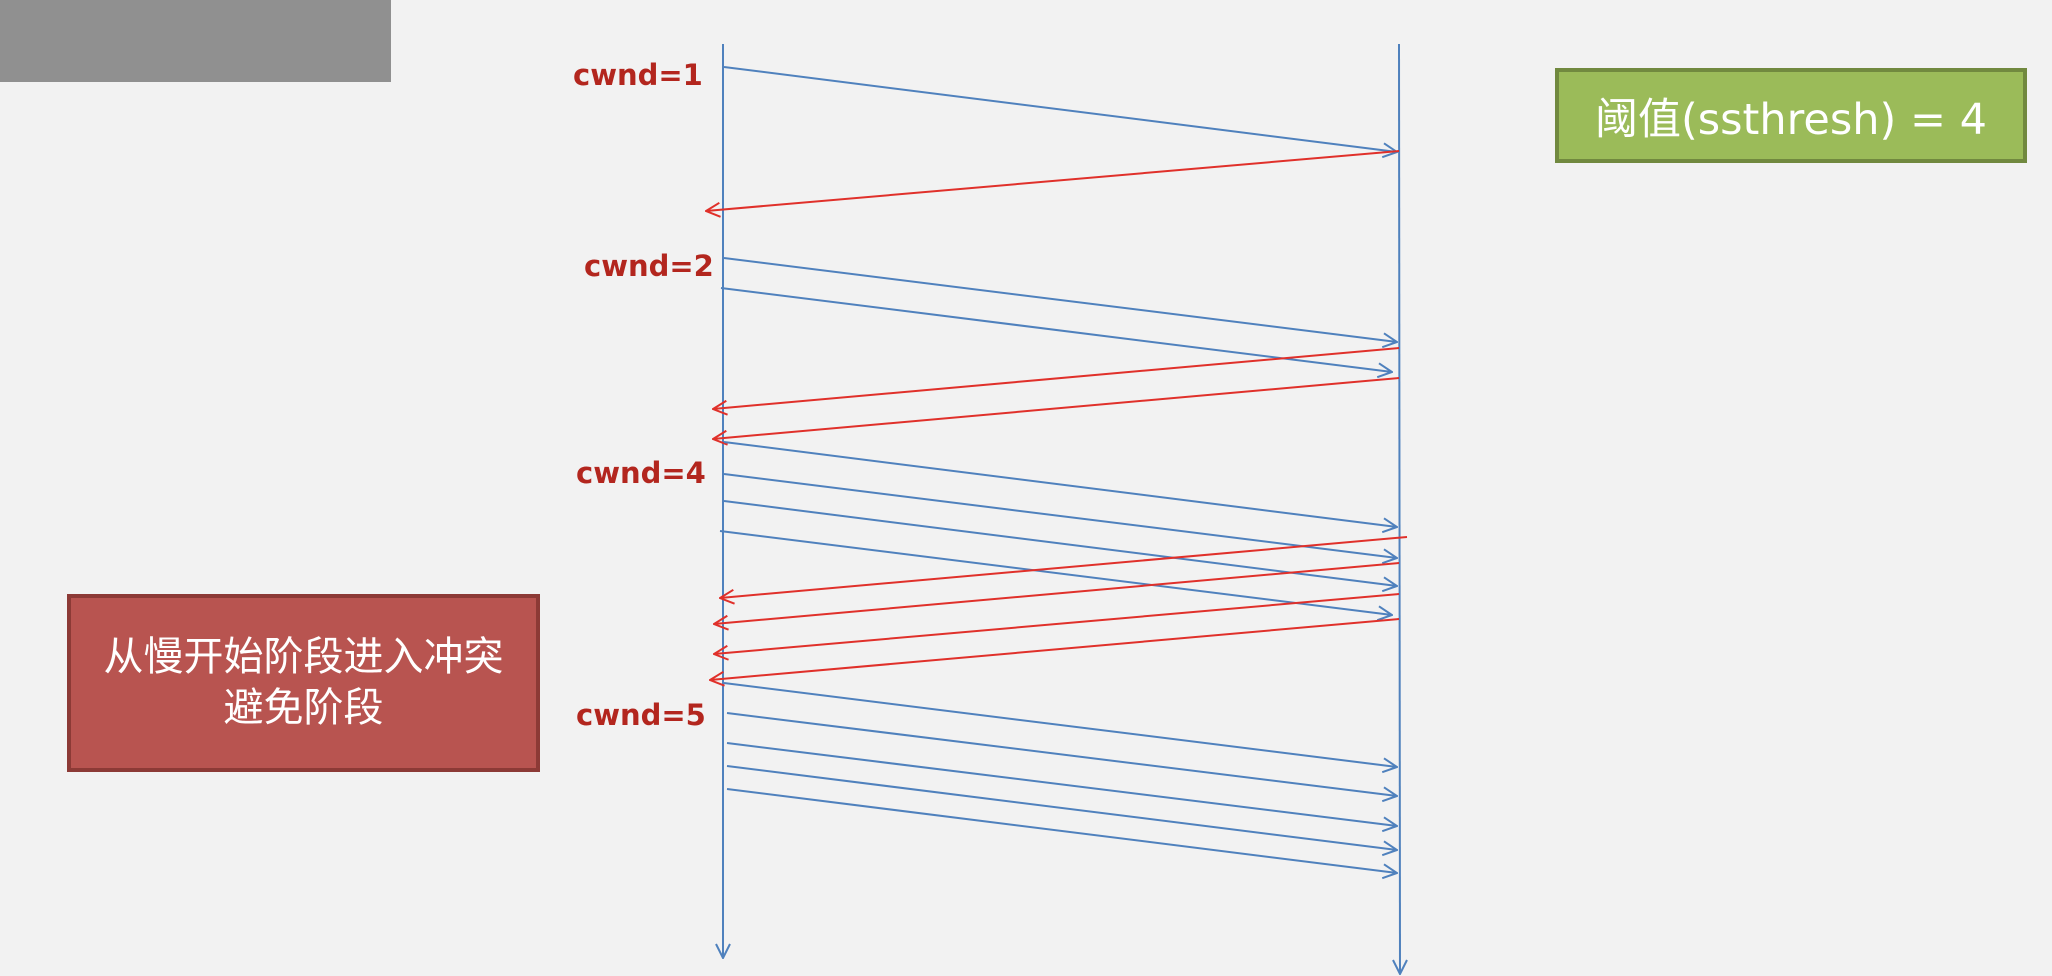 The width and height of the screenshot is (2052, 976). What do you see at coordinates (641, 473) in the screenshot?
I see `cwnd-label-4: cwnd=4` at bounding box center [641, 473].